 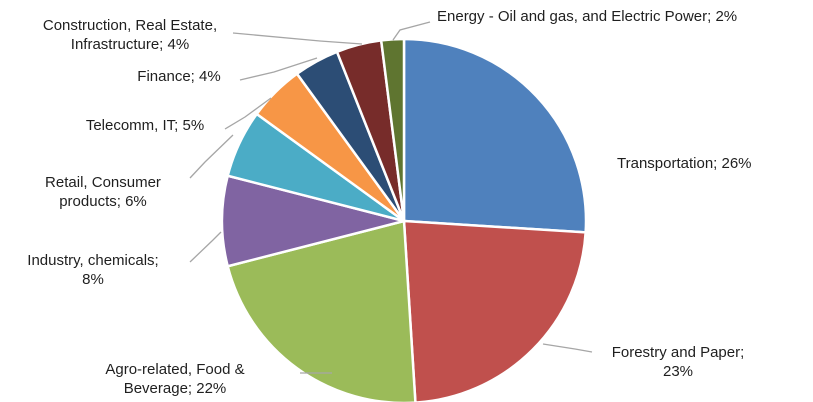 I want to click on data-label-line: Infrastructure; 4%, so click(x=130, y=44).